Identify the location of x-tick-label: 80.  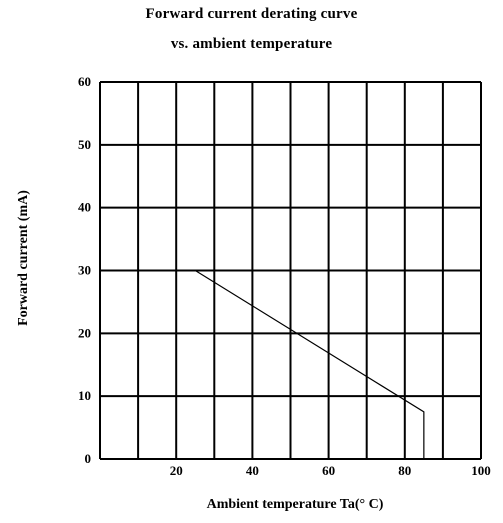
(404, 470).